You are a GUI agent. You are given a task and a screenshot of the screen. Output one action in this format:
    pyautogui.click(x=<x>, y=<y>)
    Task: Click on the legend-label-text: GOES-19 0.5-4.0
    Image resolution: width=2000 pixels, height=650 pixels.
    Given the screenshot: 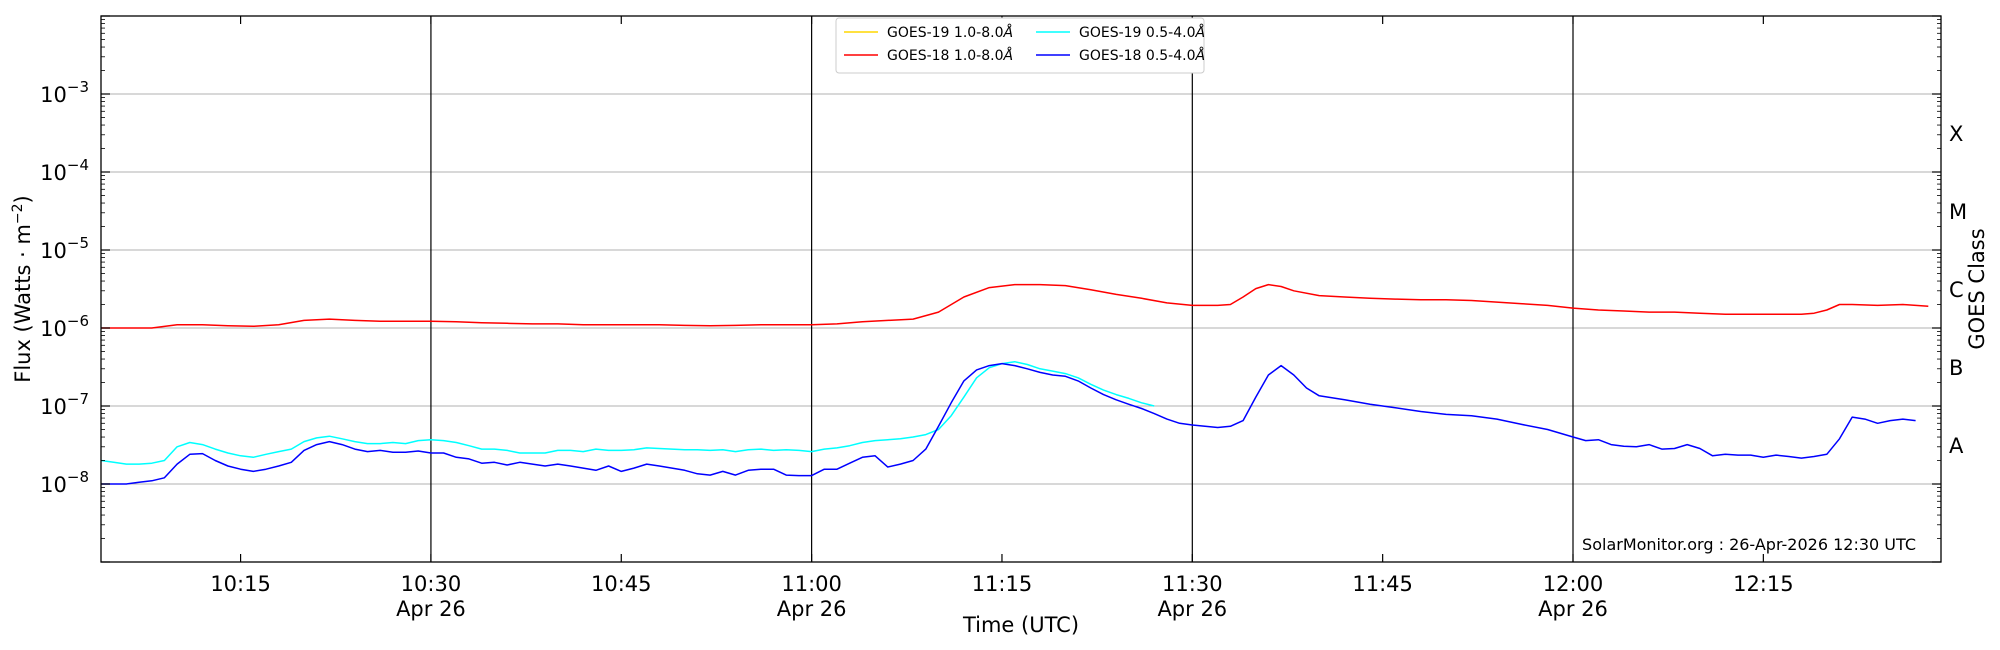 What is the action you would take?
    pyautogui.click(x=1137, y=33)
    